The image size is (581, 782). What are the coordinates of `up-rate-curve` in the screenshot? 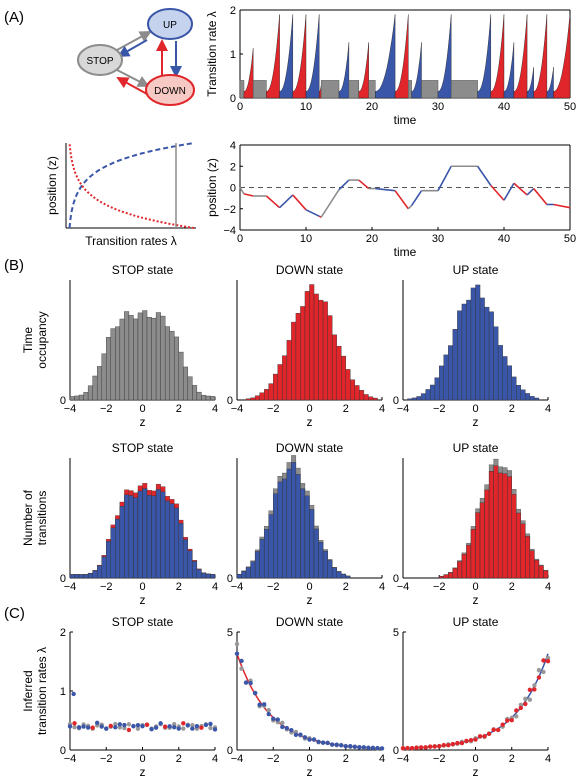 It's located at (131, 185).